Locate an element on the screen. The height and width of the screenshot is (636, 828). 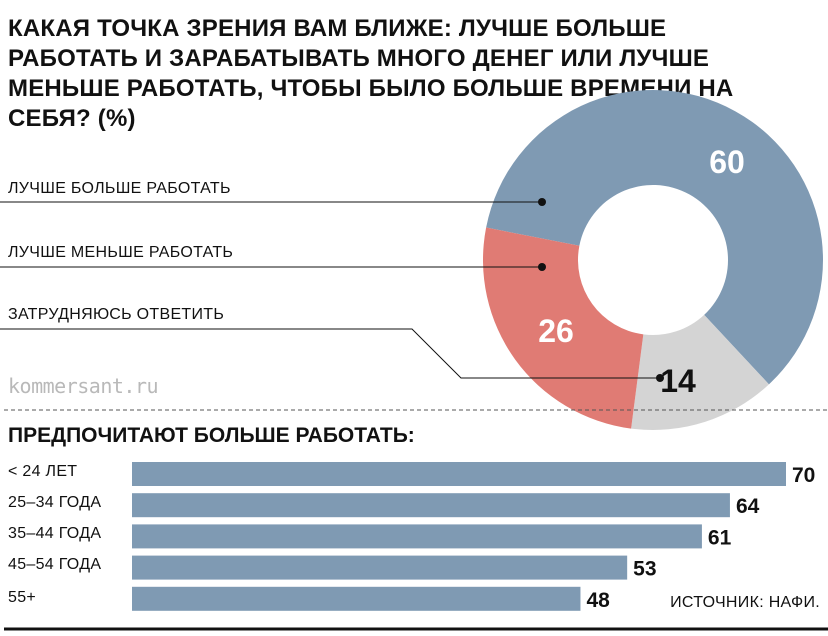
bar-category-label: 55+ is located at coordinates (22, 597).